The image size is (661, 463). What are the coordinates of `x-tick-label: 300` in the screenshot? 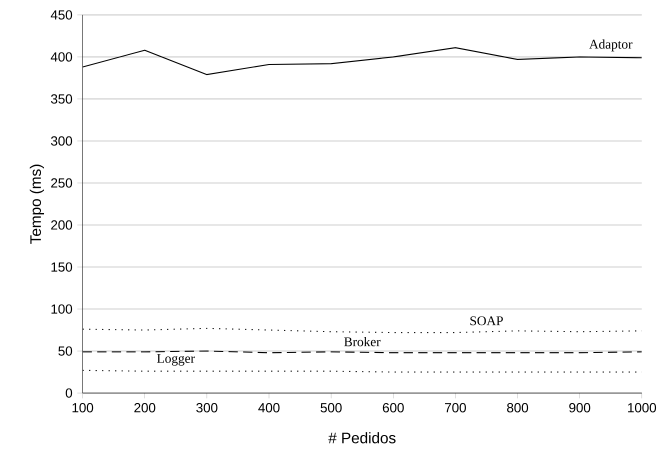 It's located at (207, 408).